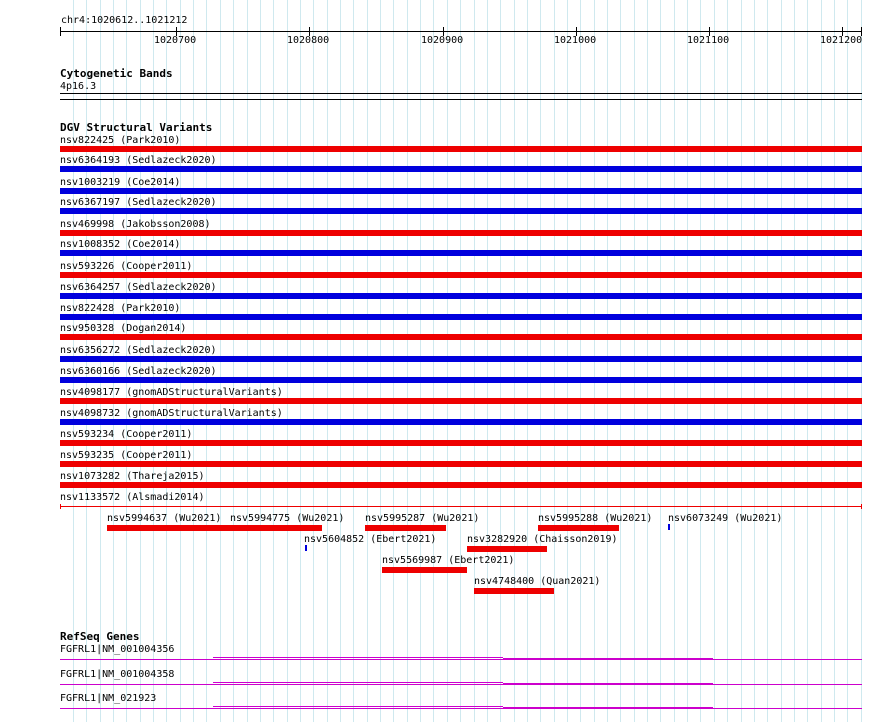 The width and height of the screenshot is (890, 722). Describe the element at coordinates (308, 40) in the screenshot. I see `ruler-tick-label: 1020800` at that location.